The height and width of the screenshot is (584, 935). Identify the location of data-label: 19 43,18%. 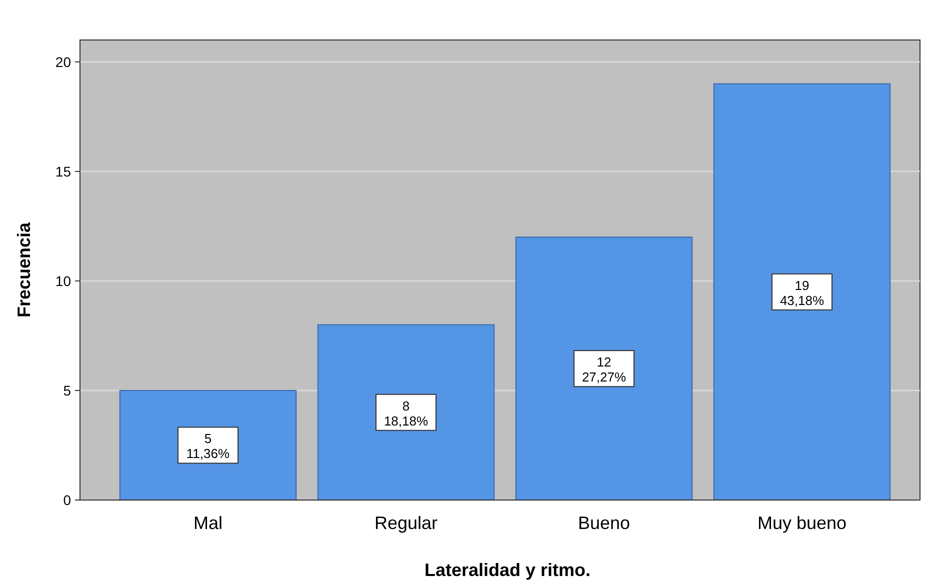
(802, 293).